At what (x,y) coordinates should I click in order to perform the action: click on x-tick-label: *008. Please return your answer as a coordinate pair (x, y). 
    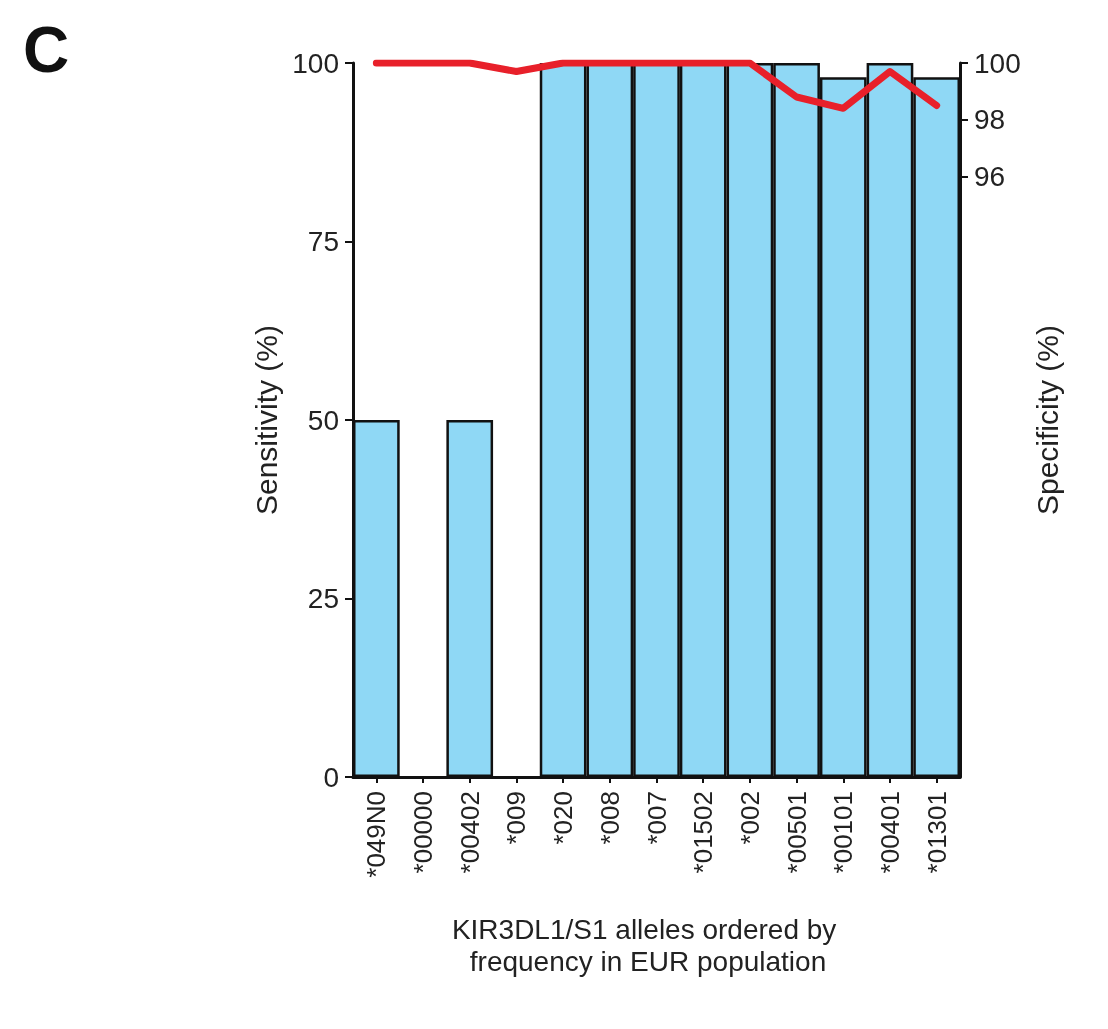
    Looking at the image, I should click on (609, 818).